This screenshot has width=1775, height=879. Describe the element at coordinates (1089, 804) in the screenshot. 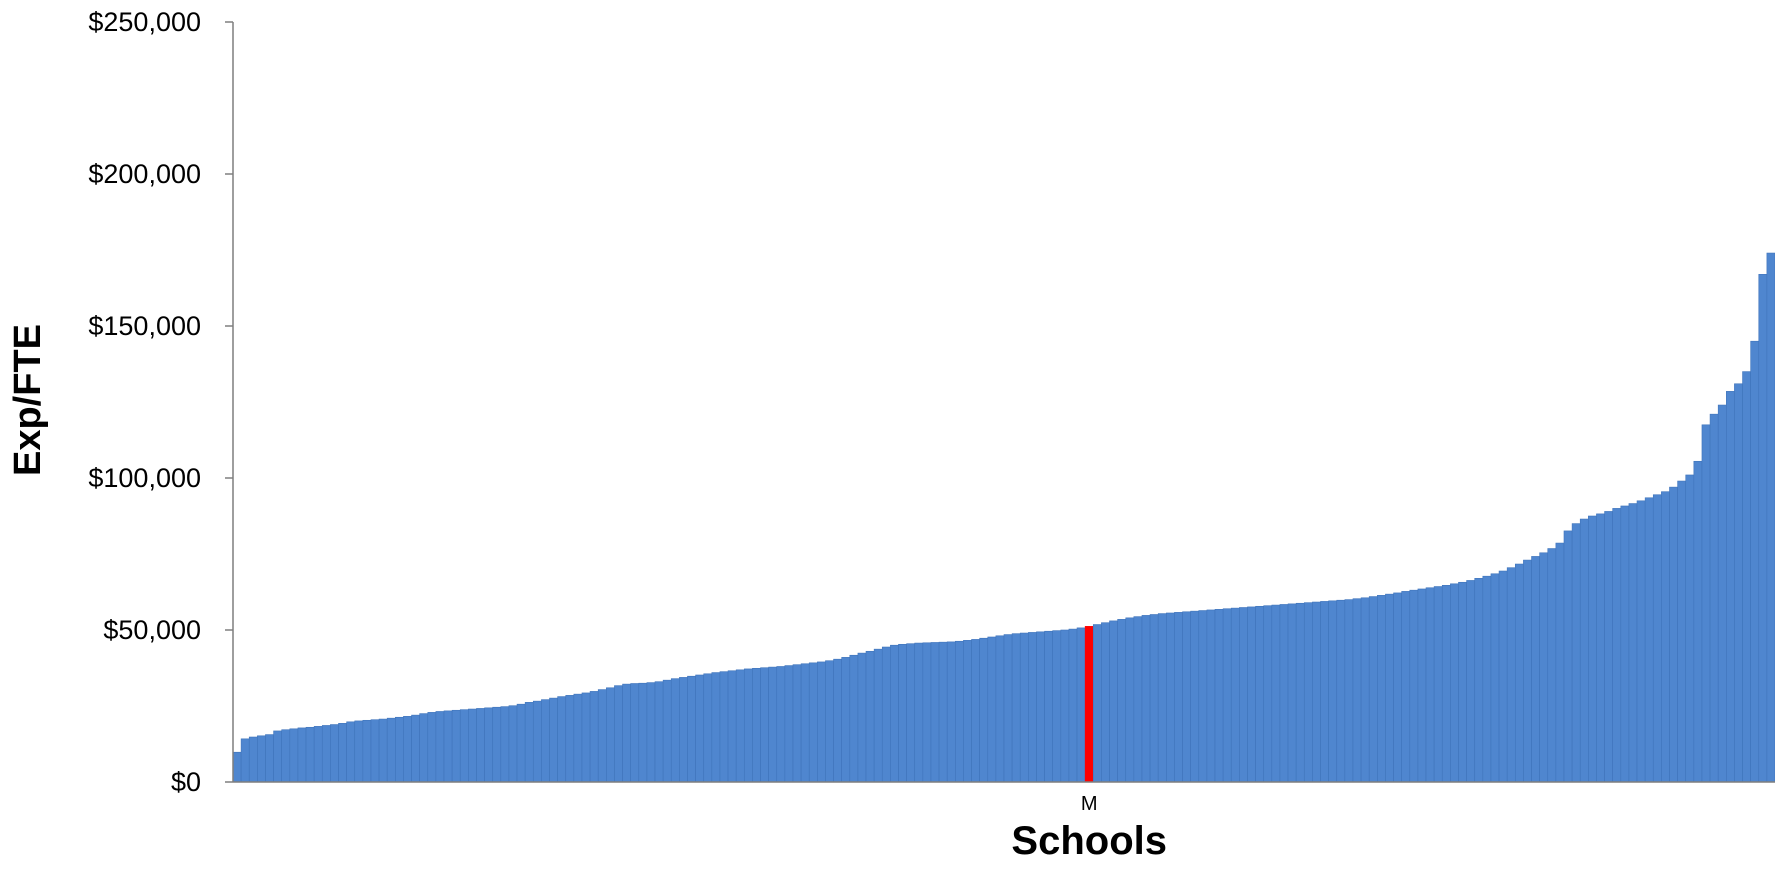

I see `x-tick-labels: M` at that location.